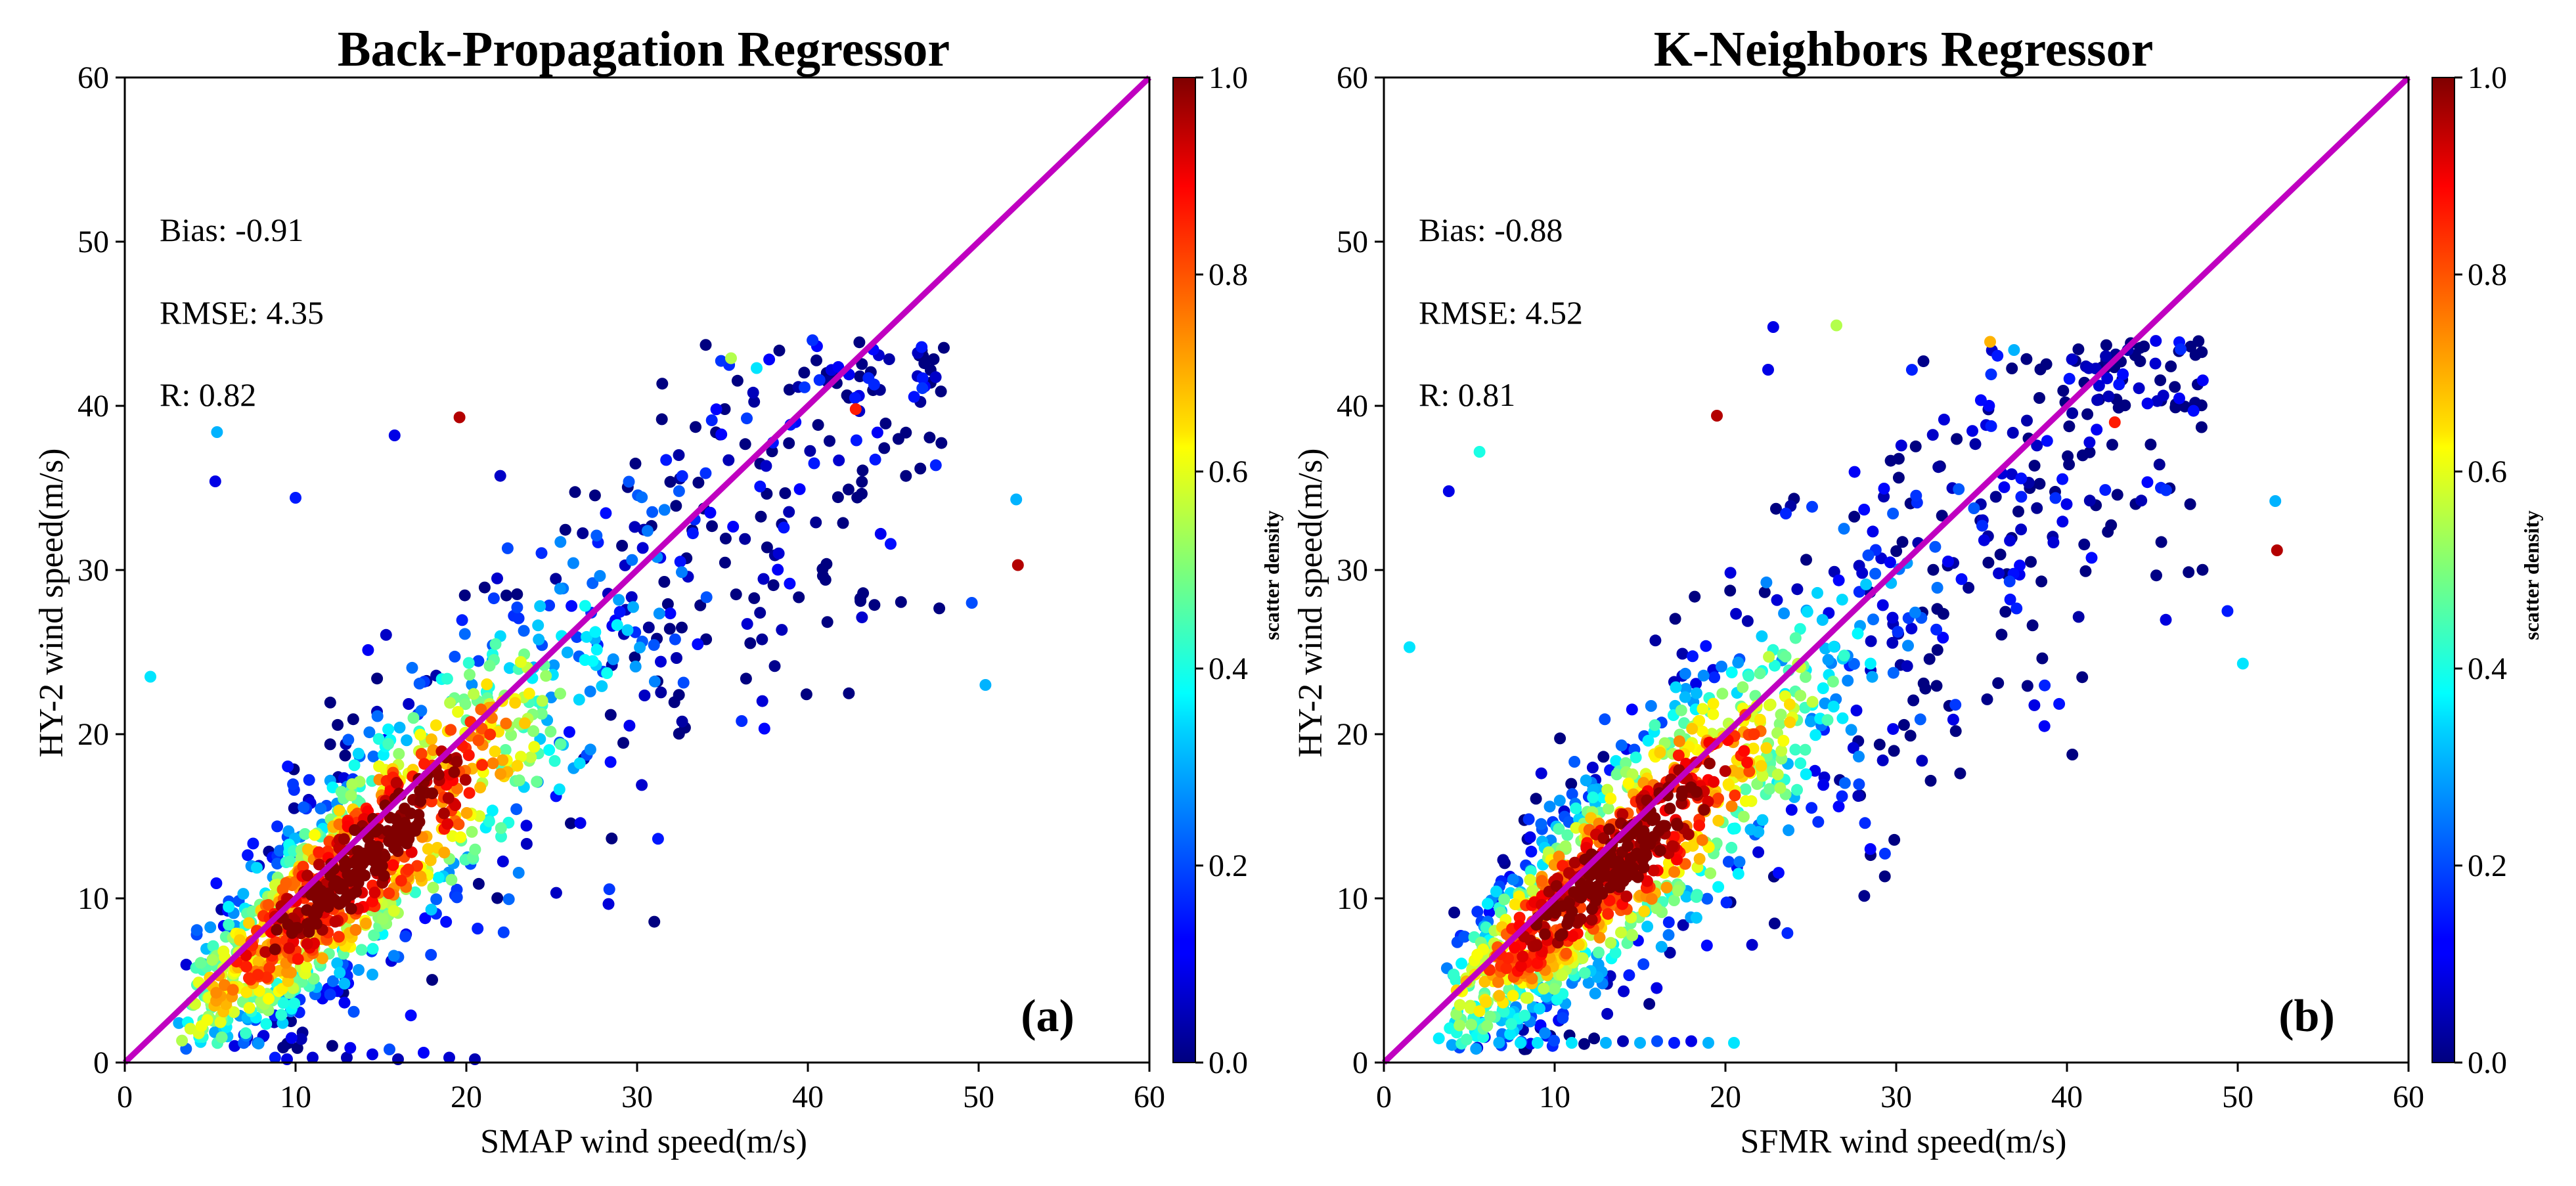 The height and width of the screenshot is (1186, 2576). Describe the element at coordinates (808, 1097) in the screenshot. I see `x-tick-label: 40` at that location.